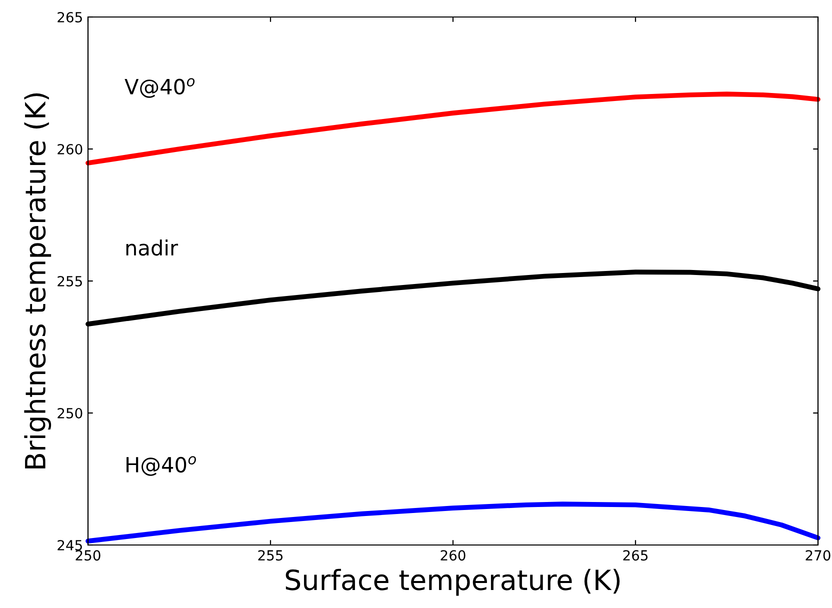  I want to click on text: nadir, so click(152, 248).